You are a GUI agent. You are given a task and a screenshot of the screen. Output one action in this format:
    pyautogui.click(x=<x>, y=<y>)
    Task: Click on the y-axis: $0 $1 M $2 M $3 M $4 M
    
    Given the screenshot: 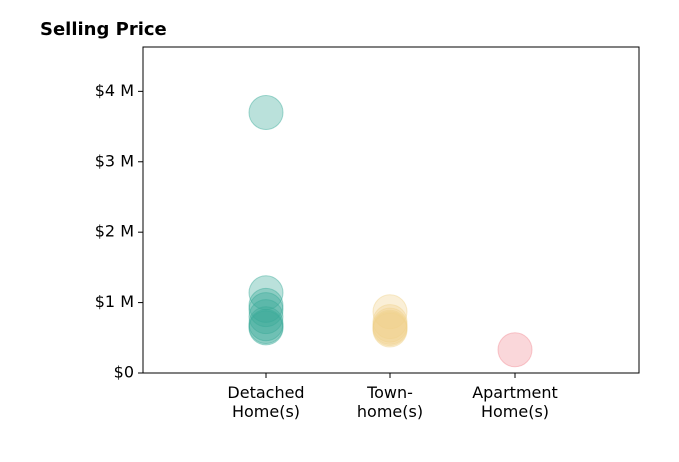 What is the action you would take?
    pyautogui.click(x=119, y=231)
    